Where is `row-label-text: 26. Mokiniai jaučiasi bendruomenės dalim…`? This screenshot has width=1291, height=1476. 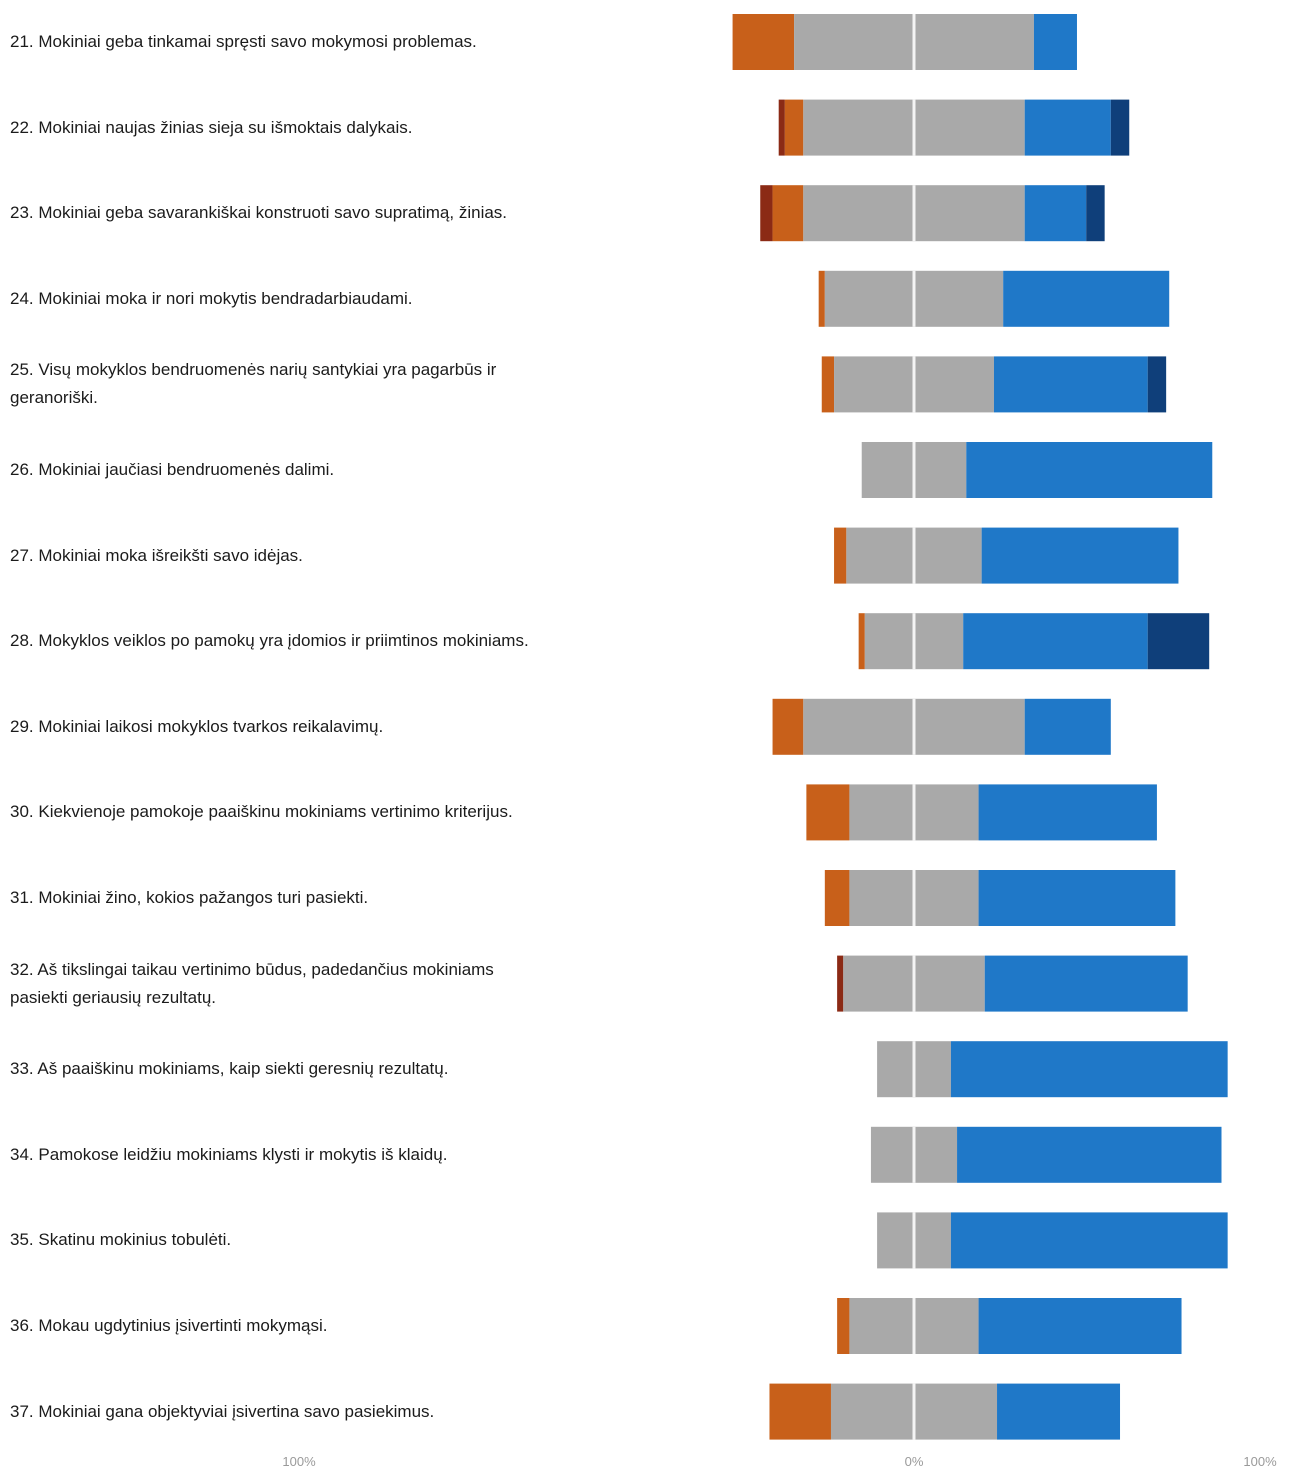 row-label-text: 26. Mokiniai jaučiasi bendruomenės dalim… is located at coordinates (172, 469).